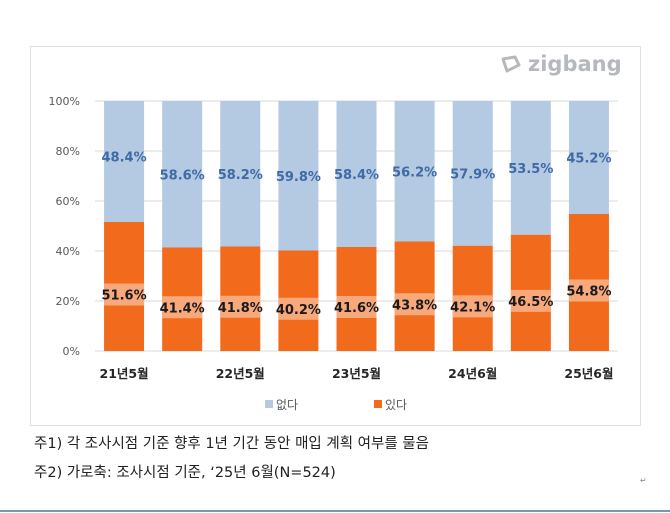 The height and width of the screenshot is (513, 670). I want to click on data-label-있다: 43.8%, so click(414, 305).